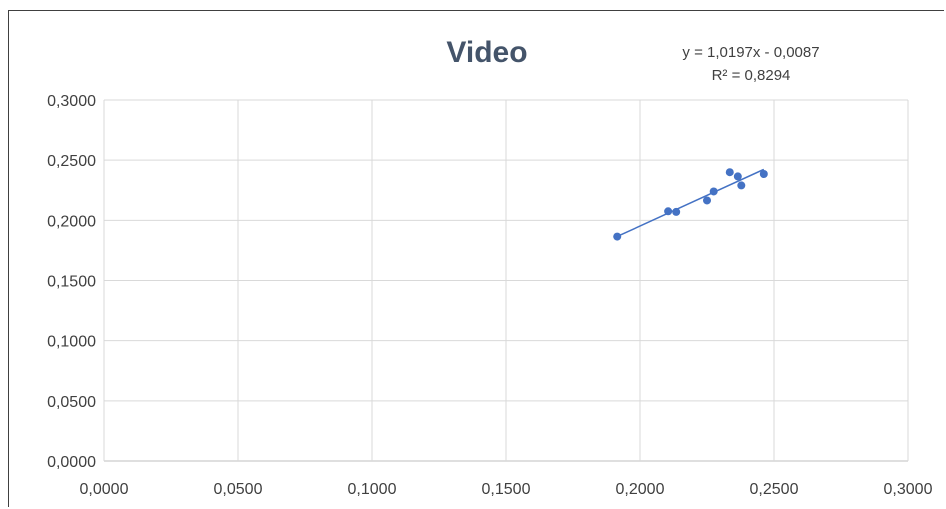 Image resolution: width=946 pixels, height=509 pixels. I want to click on x-tick-label: 0,2500, so click(774, 489).